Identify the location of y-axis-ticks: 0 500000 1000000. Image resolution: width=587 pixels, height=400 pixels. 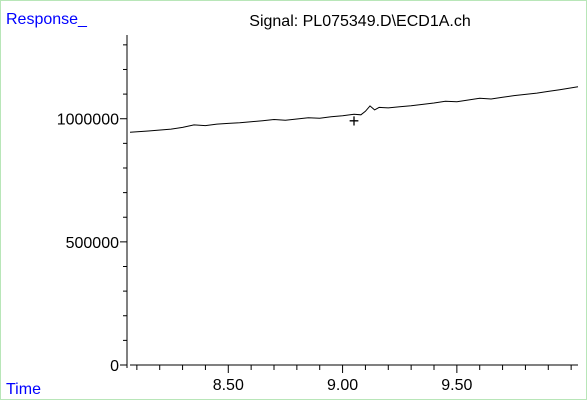
(92, 209).